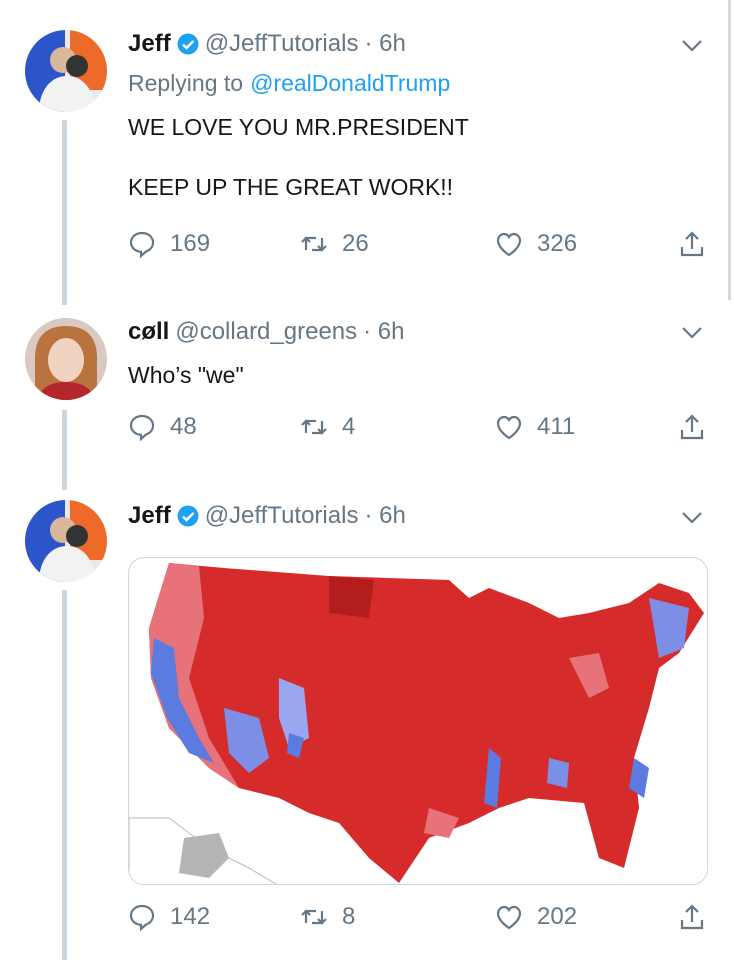 This screenshot has width=734, height=960. I want to click on replying-to-link: @realDonaldTrump, so click(350, 83).